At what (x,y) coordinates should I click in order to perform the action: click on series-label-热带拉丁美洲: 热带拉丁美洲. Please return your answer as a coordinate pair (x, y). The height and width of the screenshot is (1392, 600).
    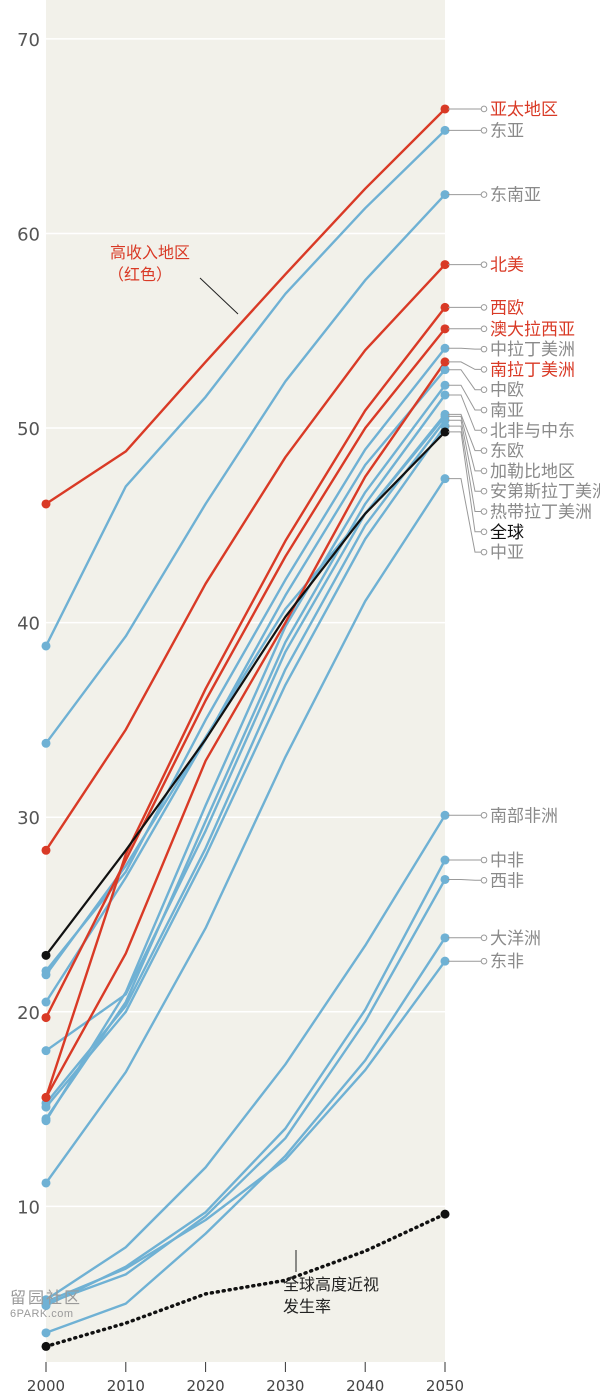
    Looking at the image, I should click on (541, 513).